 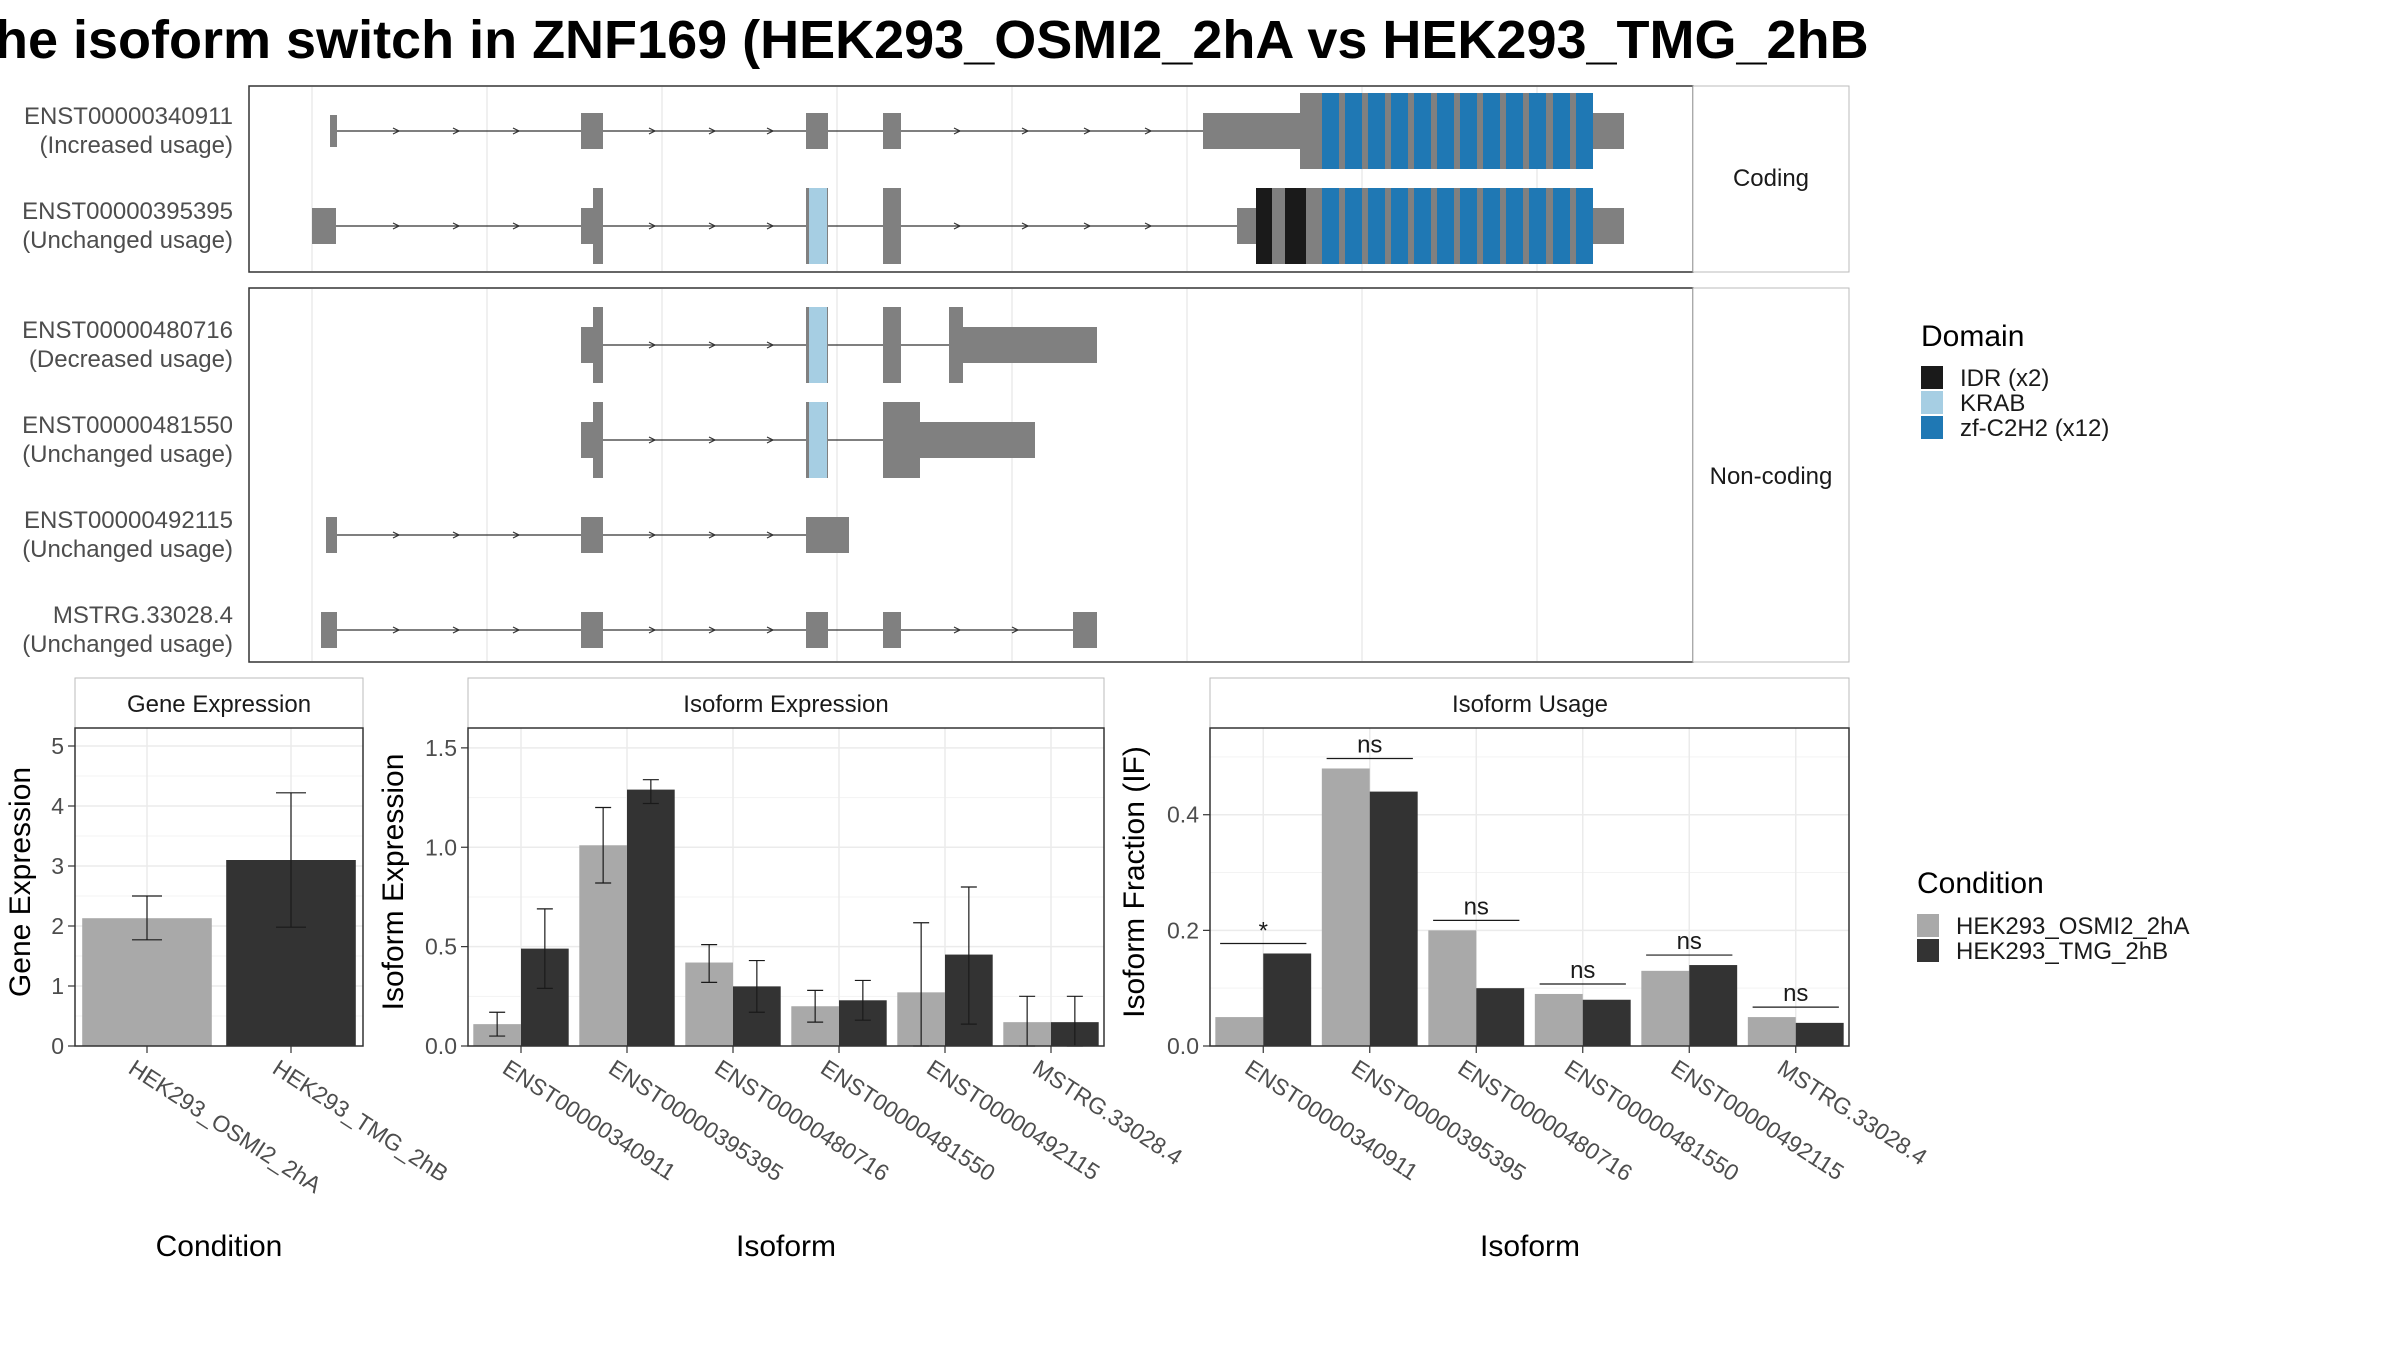 I want to click on legend-label-krab: KRAB, so click(x=1992, y=403).